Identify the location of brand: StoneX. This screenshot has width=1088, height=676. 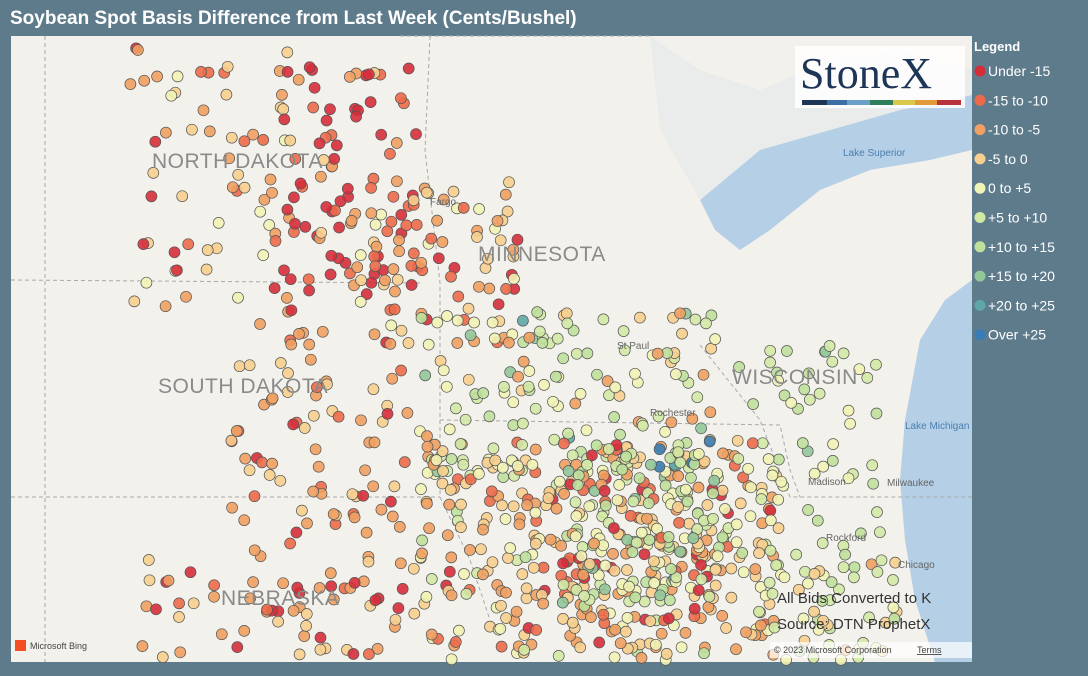
(866, 73).